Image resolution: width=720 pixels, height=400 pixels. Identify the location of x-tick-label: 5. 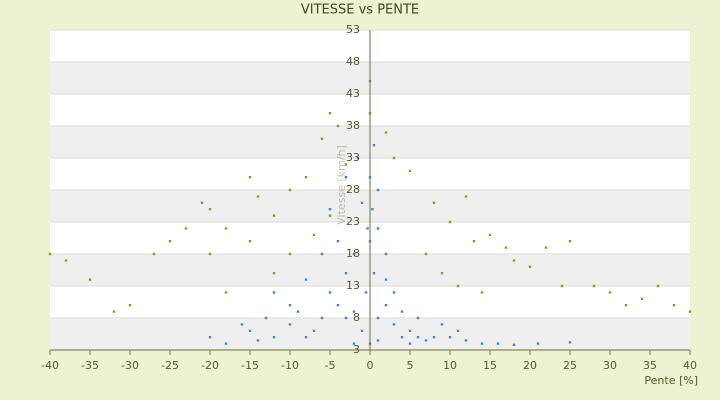
(410, 365).